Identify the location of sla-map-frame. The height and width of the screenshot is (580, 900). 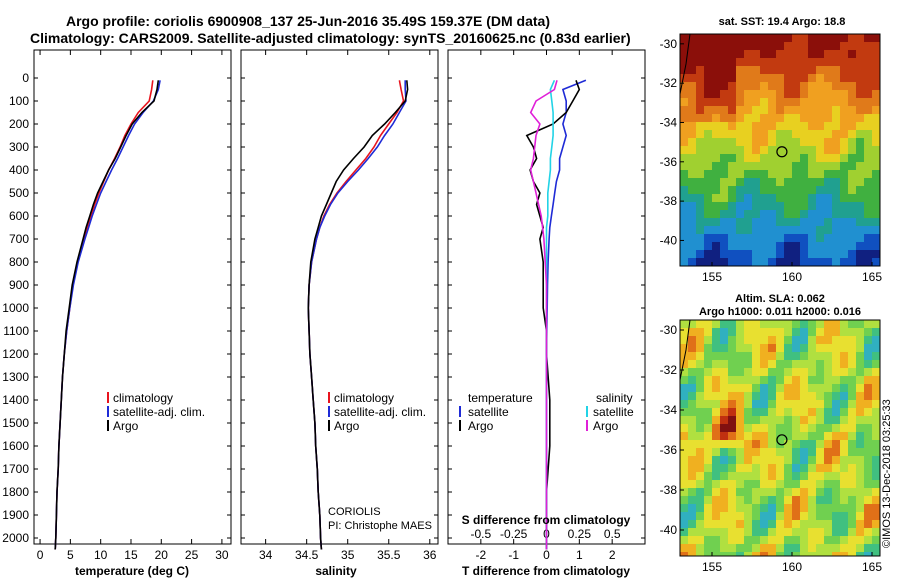
(780, 438).